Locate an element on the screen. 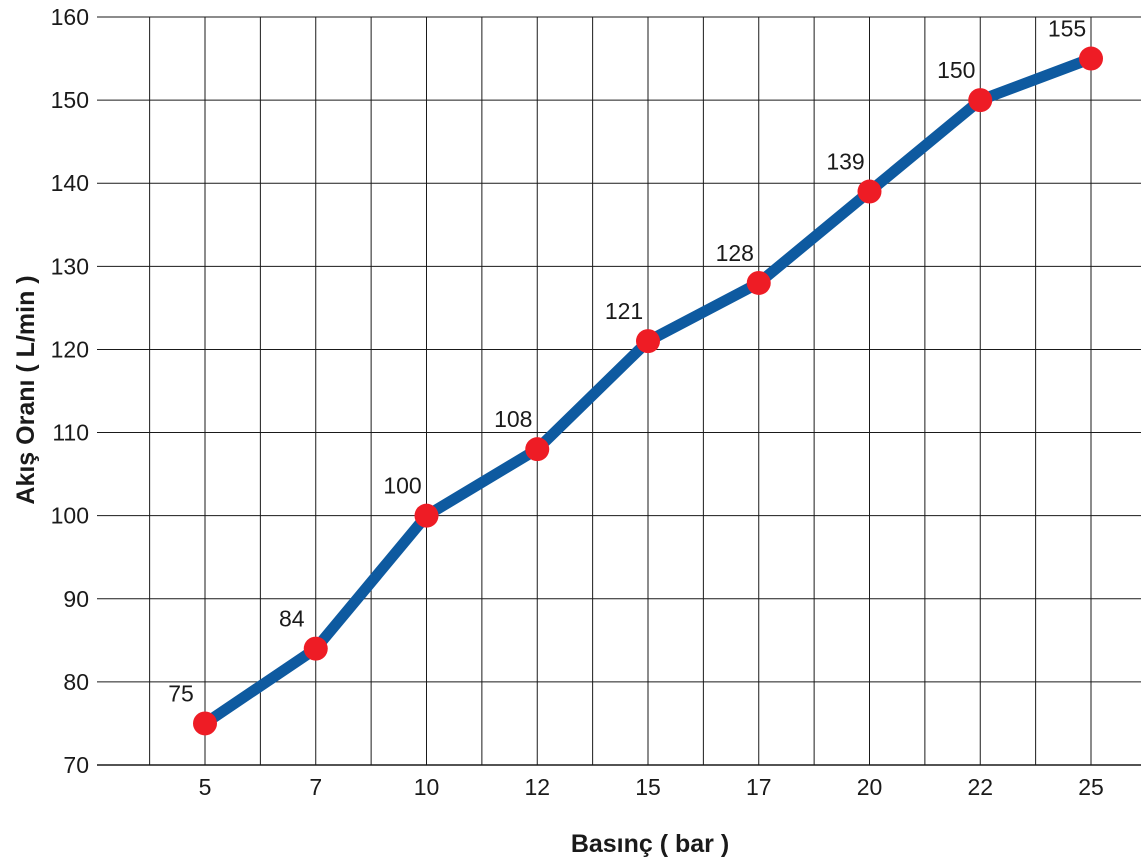 The height and width of the screenshot is (863, 1141). x-tick-label: 22 is located at coordinates (980, 787).